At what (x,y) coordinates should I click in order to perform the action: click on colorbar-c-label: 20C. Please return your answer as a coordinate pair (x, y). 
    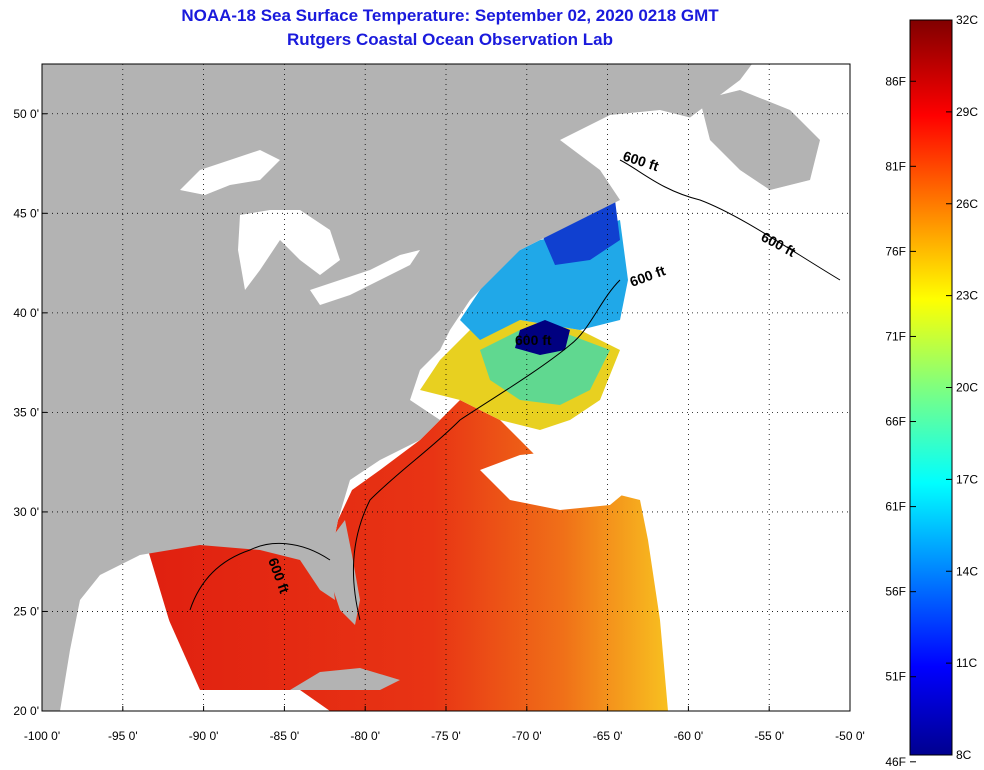
    Looking at the image, I should click on (967, 388).